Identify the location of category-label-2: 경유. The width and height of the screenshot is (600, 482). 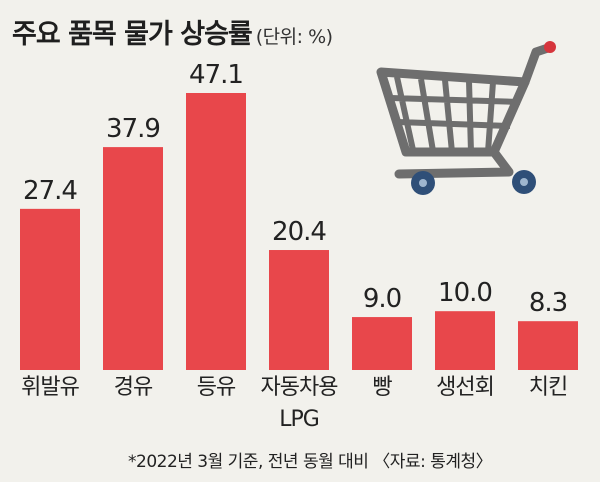
(133, 387).